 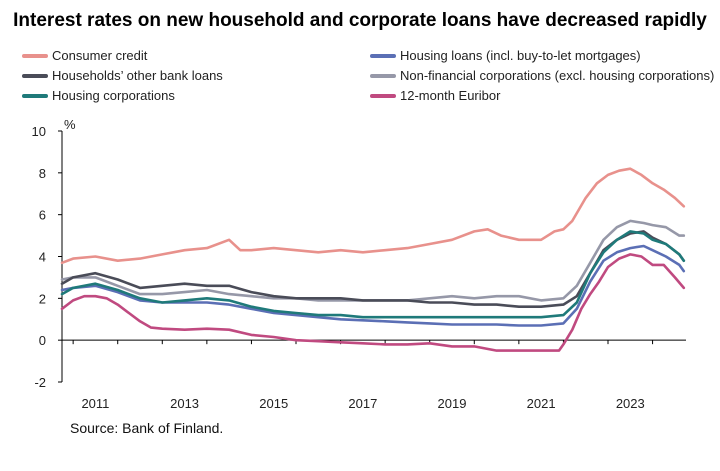 I want to click on y-tick-label: 6, so click(x=42, y=215).